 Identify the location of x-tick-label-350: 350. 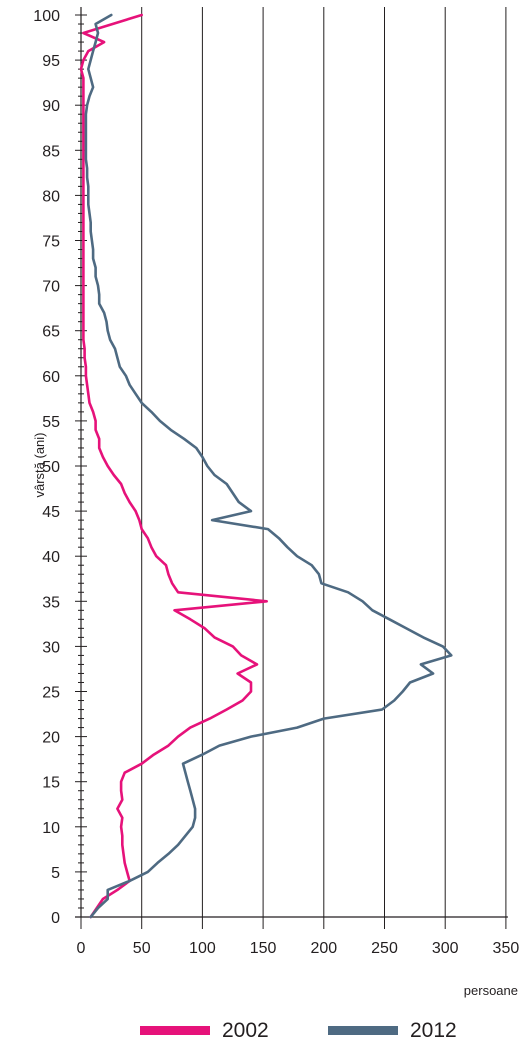
(506, 948).